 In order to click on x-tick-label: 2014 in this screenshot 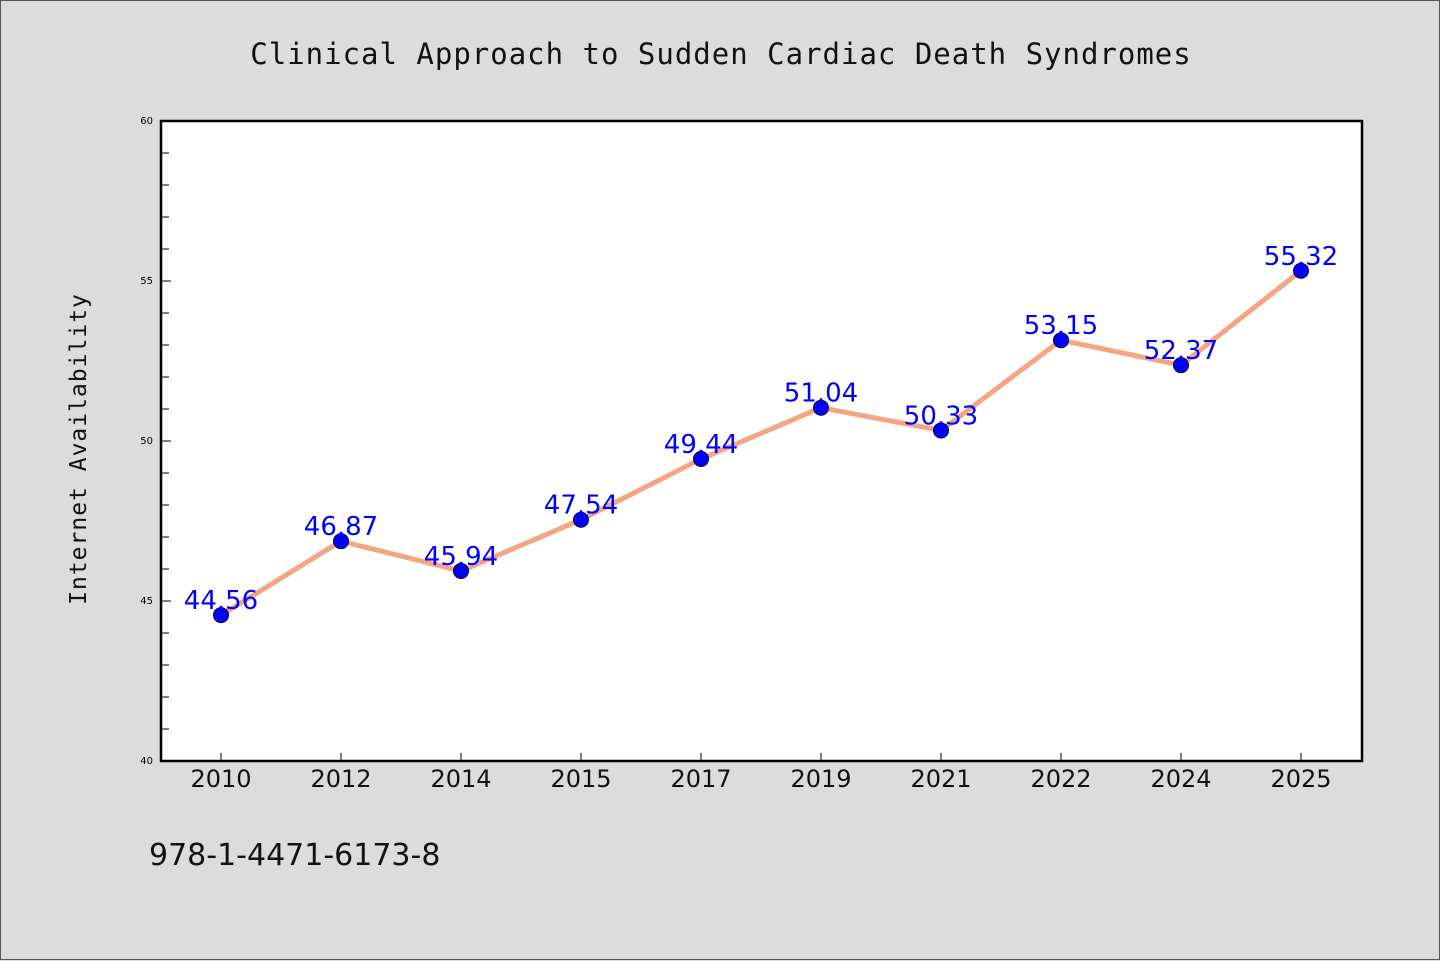, I will do `click(460, 779)`.